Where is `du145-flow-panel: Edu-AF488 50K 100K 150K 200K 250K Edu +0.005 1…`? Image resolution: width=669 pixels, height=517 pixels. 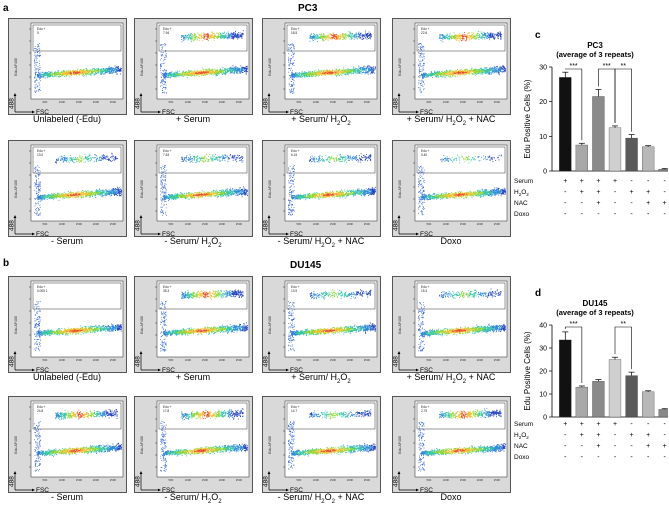 du145-flow-panel: Edu-AF488 50K 100K 150K 200K 250K Edu +0.005 1… is located at coordinates (67, 324).